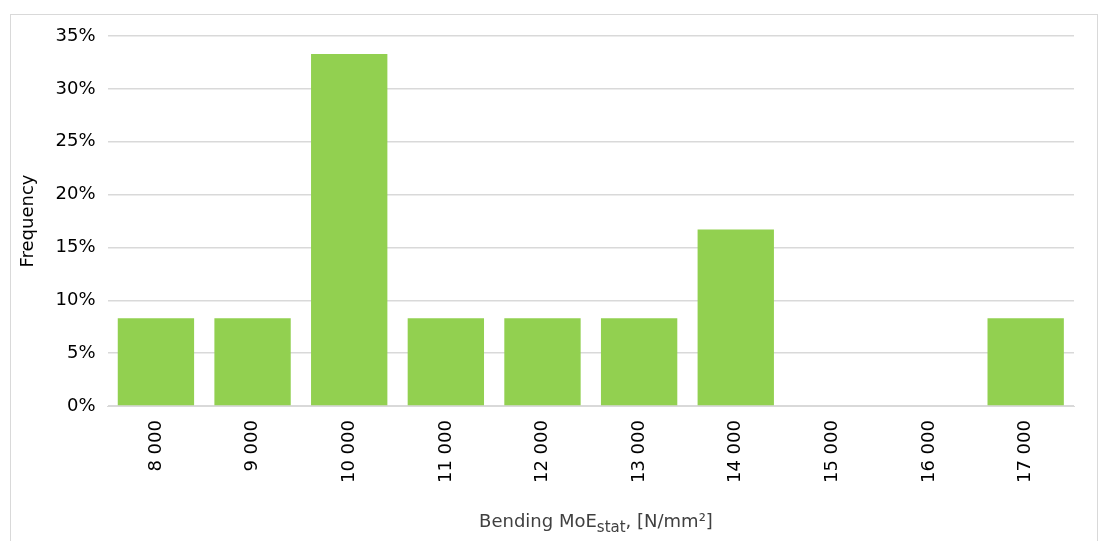 The width and height of the screenshot is (1102, 541). What do you see at coordinates (154, 446) in the screenshot?
I see `x-tick-label: 8 000` at bounding box center [154, 446].